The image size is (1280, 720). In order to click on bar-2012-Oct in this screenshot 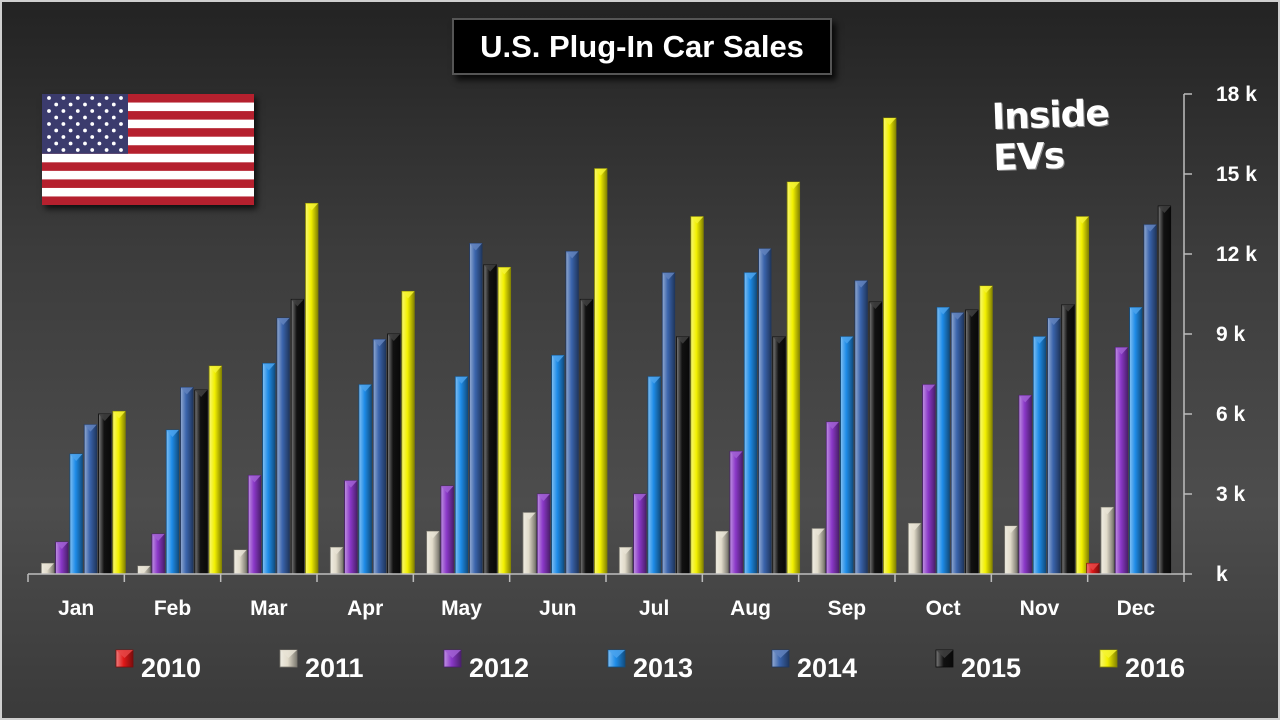, I will do `click(929, 479)`.